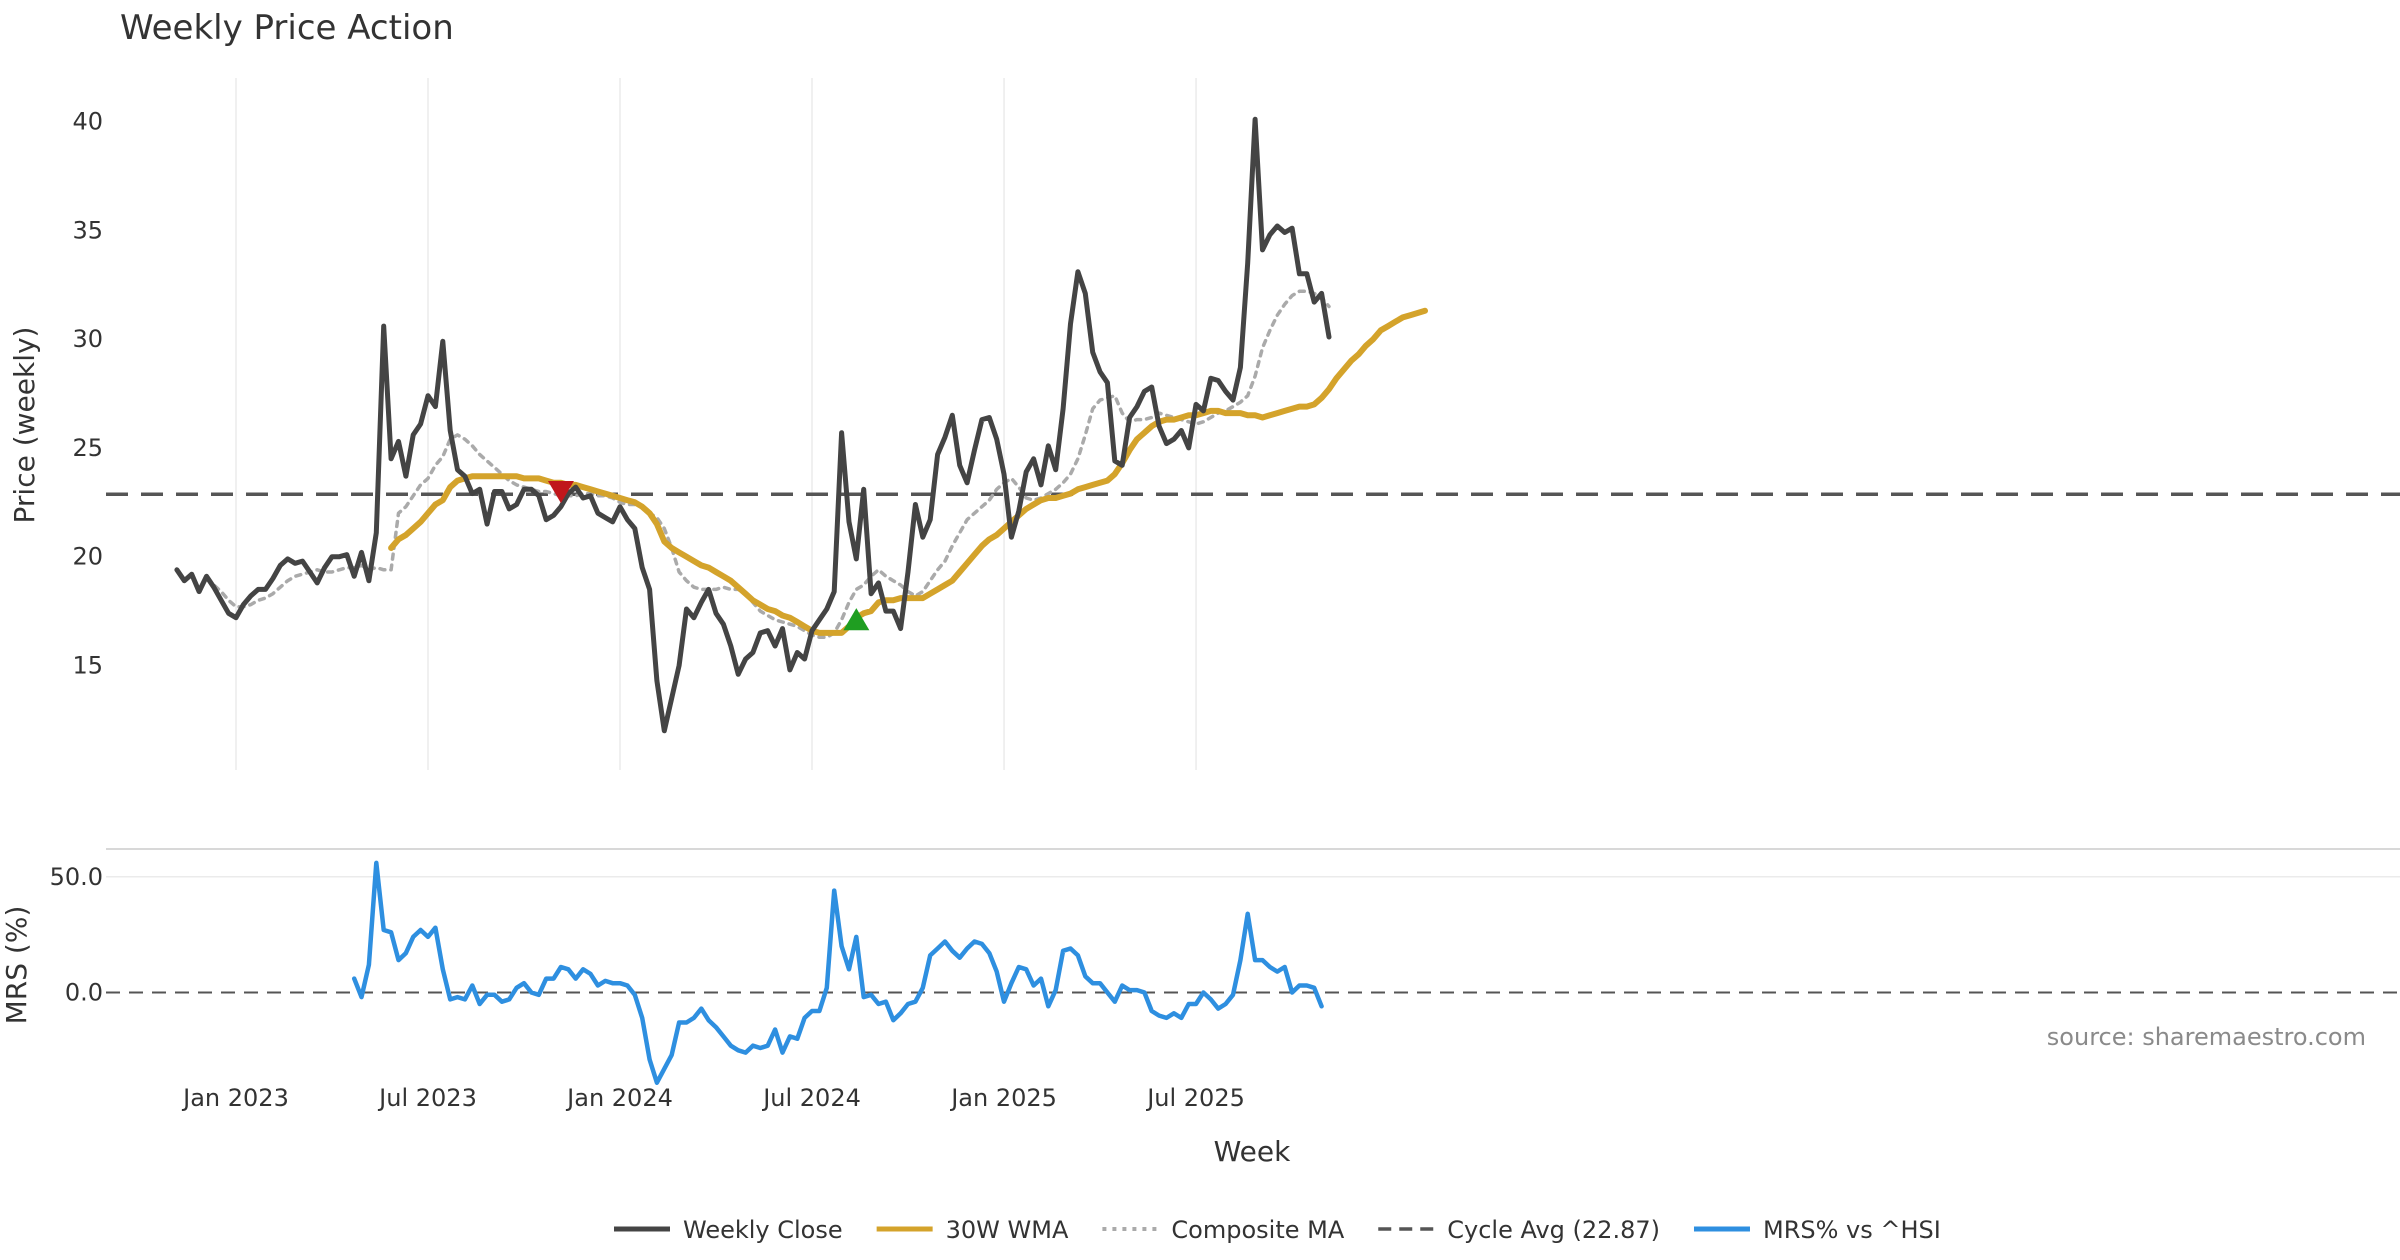 Image resolution: width=2400 pixels, height=1260 pixels. Describe the element at coordinates (2206, 1037) in the screenshot. I see `source-attribution: source: sharemaestro.com` at that location.